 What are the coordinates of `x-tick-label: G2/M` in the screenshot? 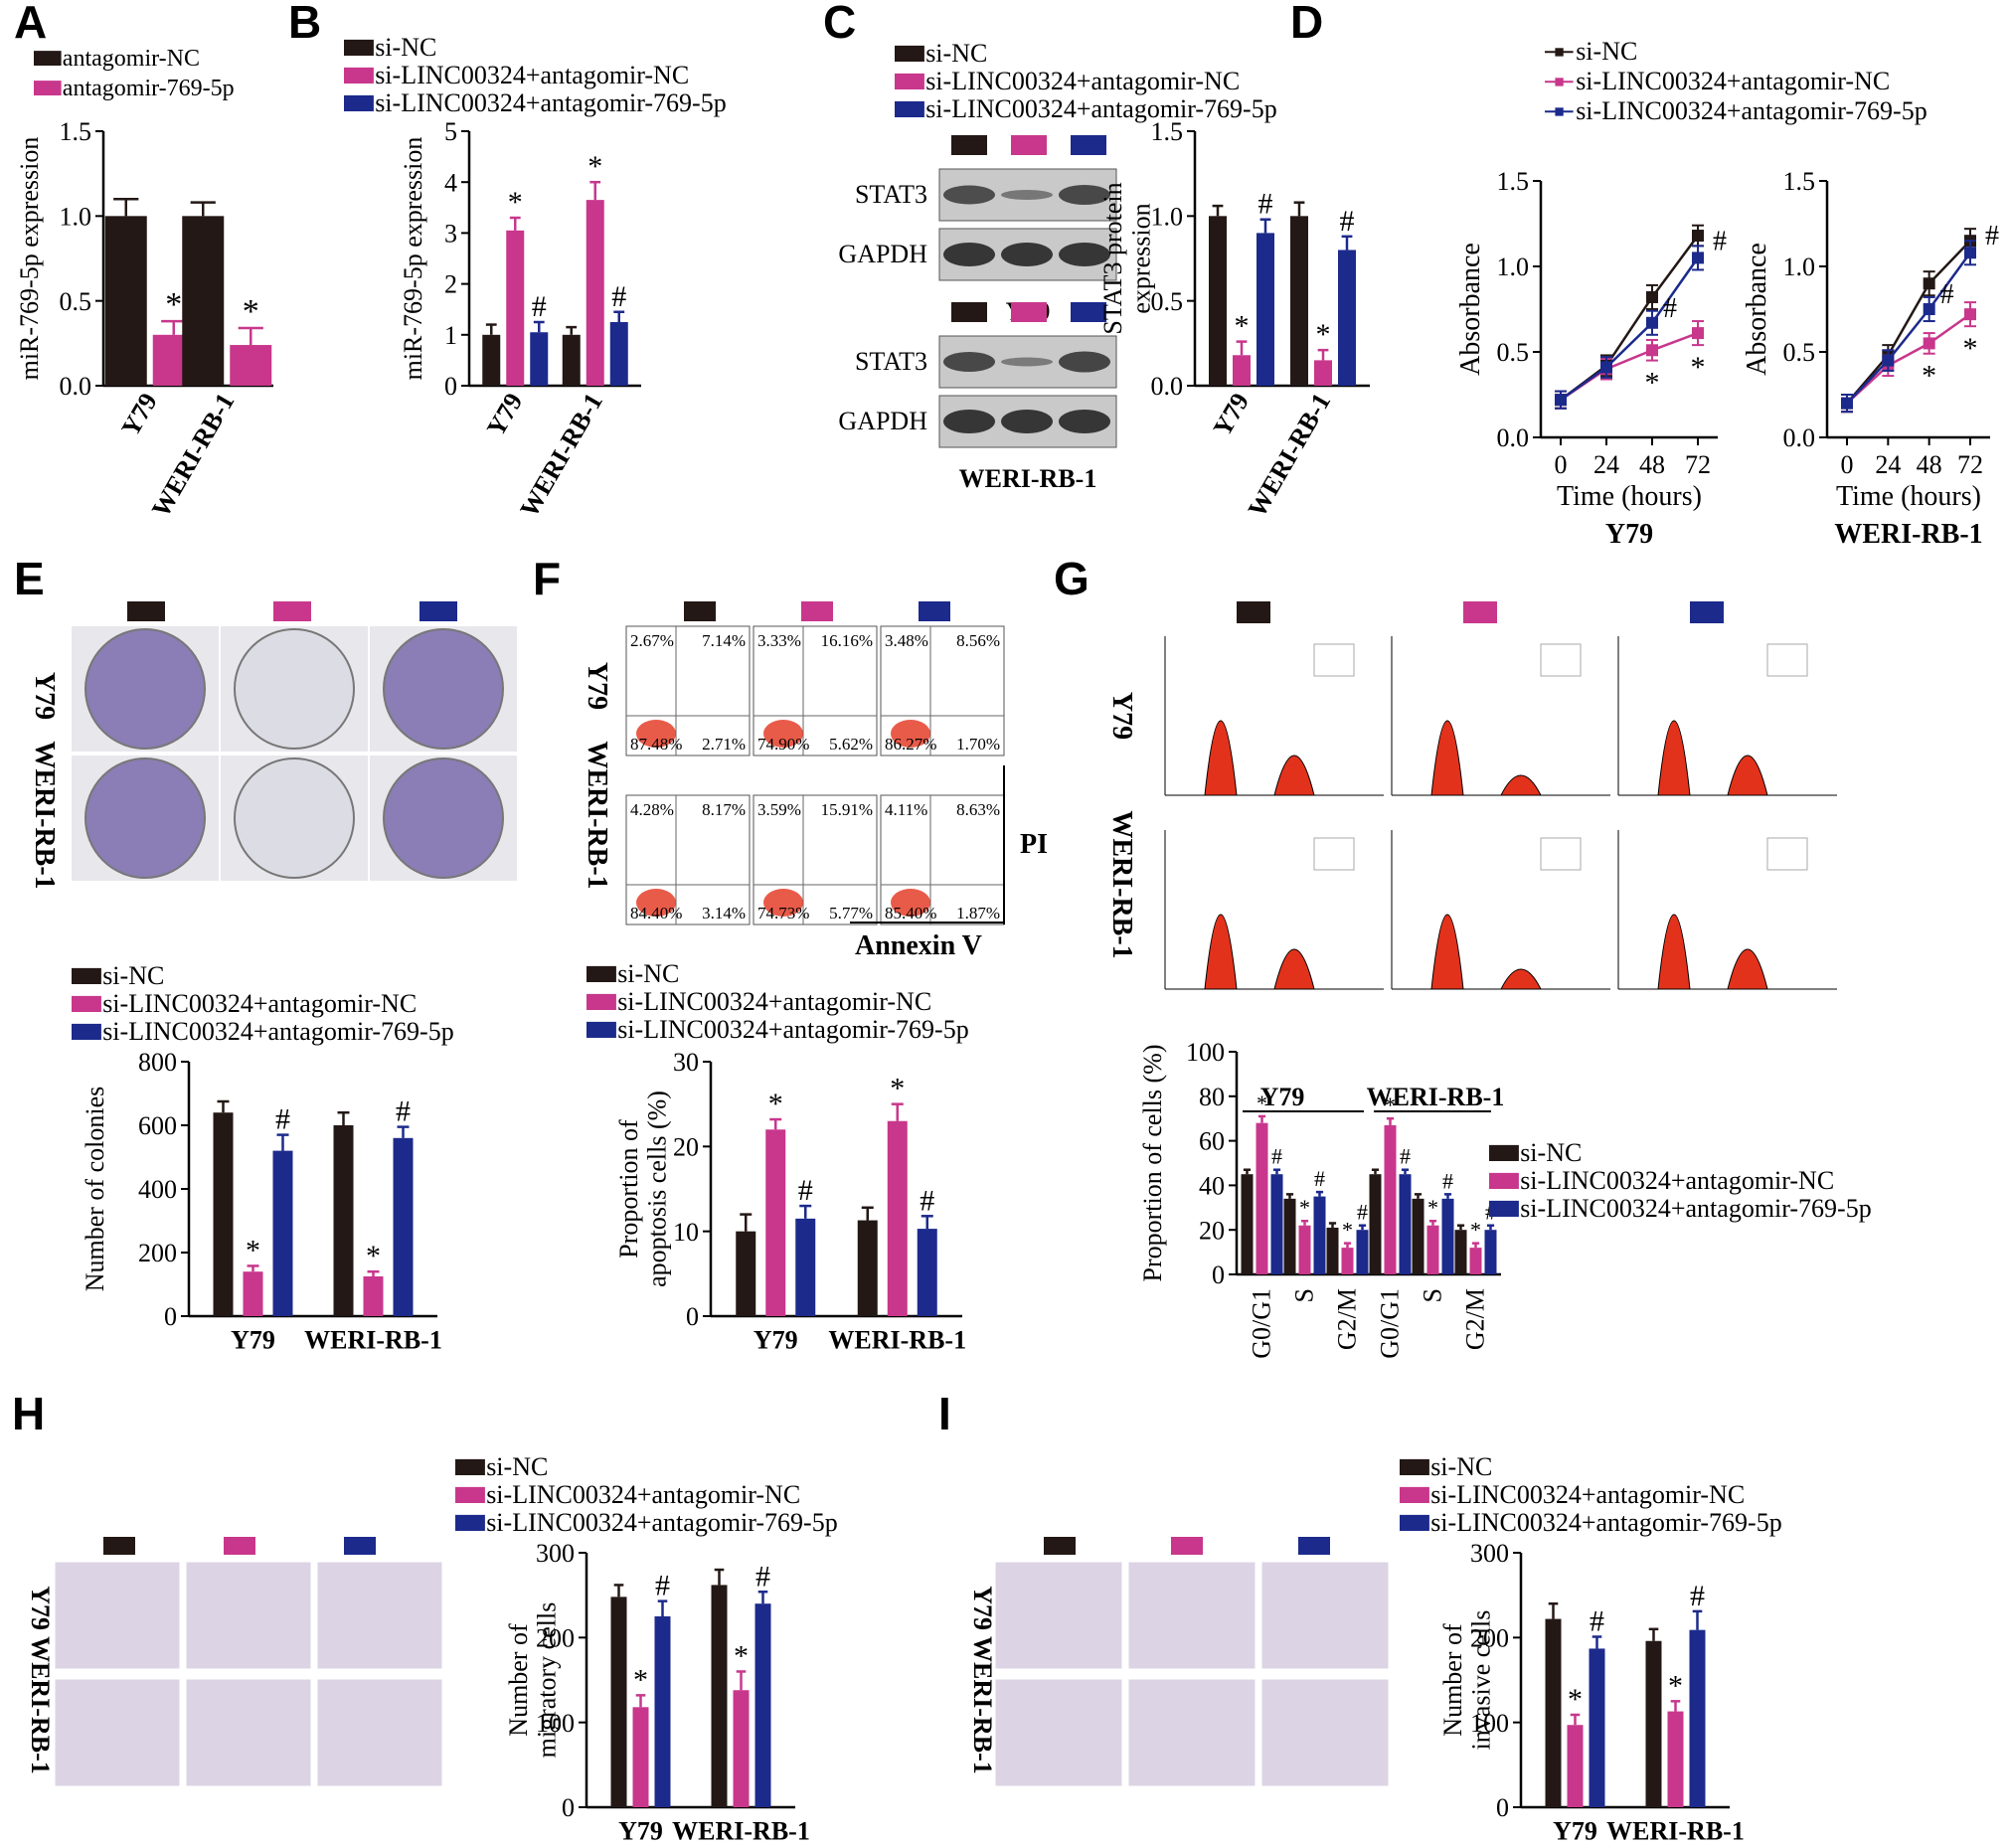 It's located at (1347, 1319).